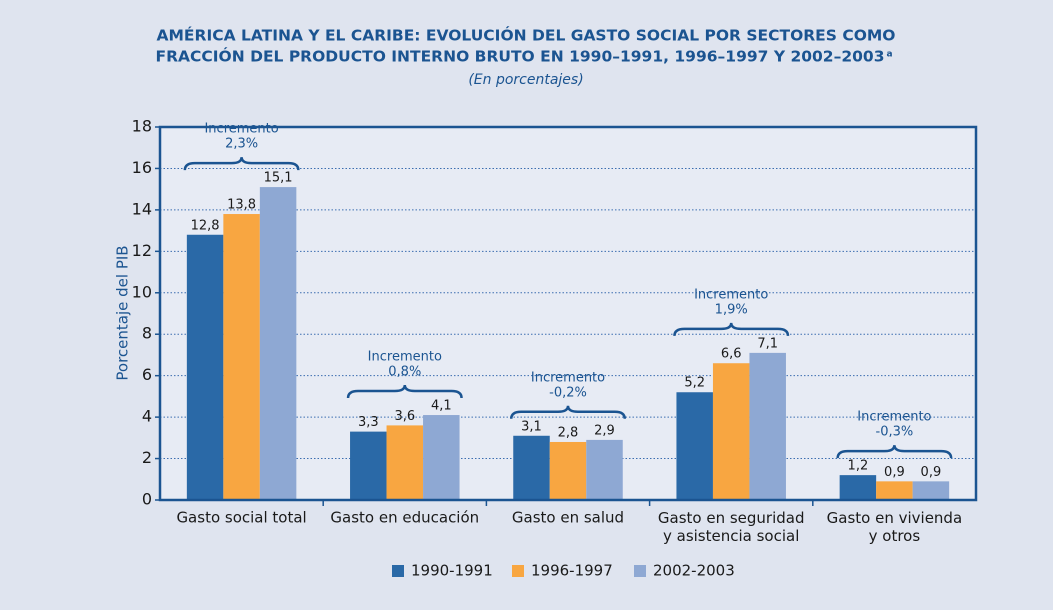 This screenshot has width=1053, height=610. What do you see at coordinates (142, 291) in the screenshot?
I see `y-tick-label: 10` at bounding box center [142, 291].